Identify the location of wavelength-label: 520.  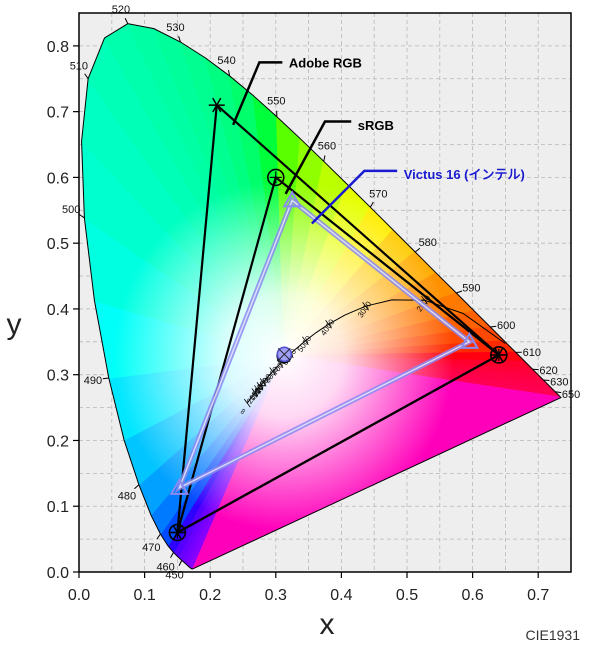
(121, 10).